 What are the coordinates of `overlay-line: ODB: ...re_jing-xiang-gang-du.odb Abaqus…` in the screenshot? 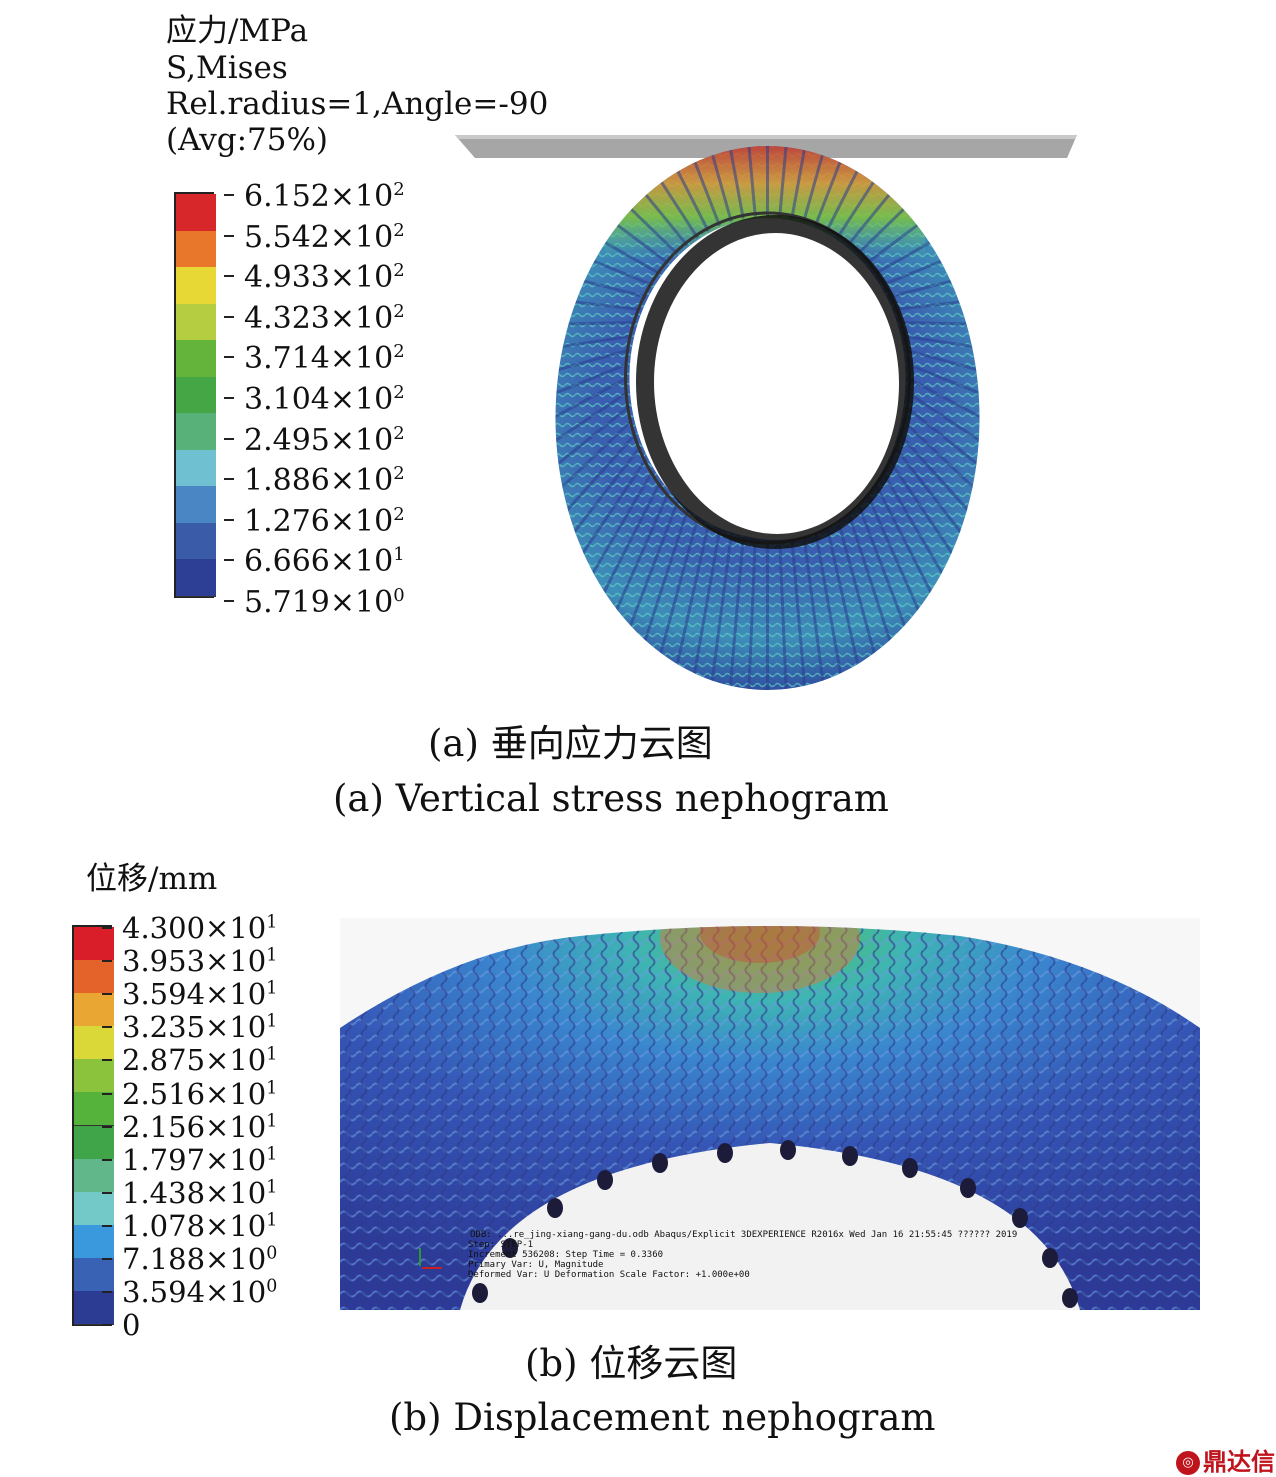 It's located at (744, 1235).